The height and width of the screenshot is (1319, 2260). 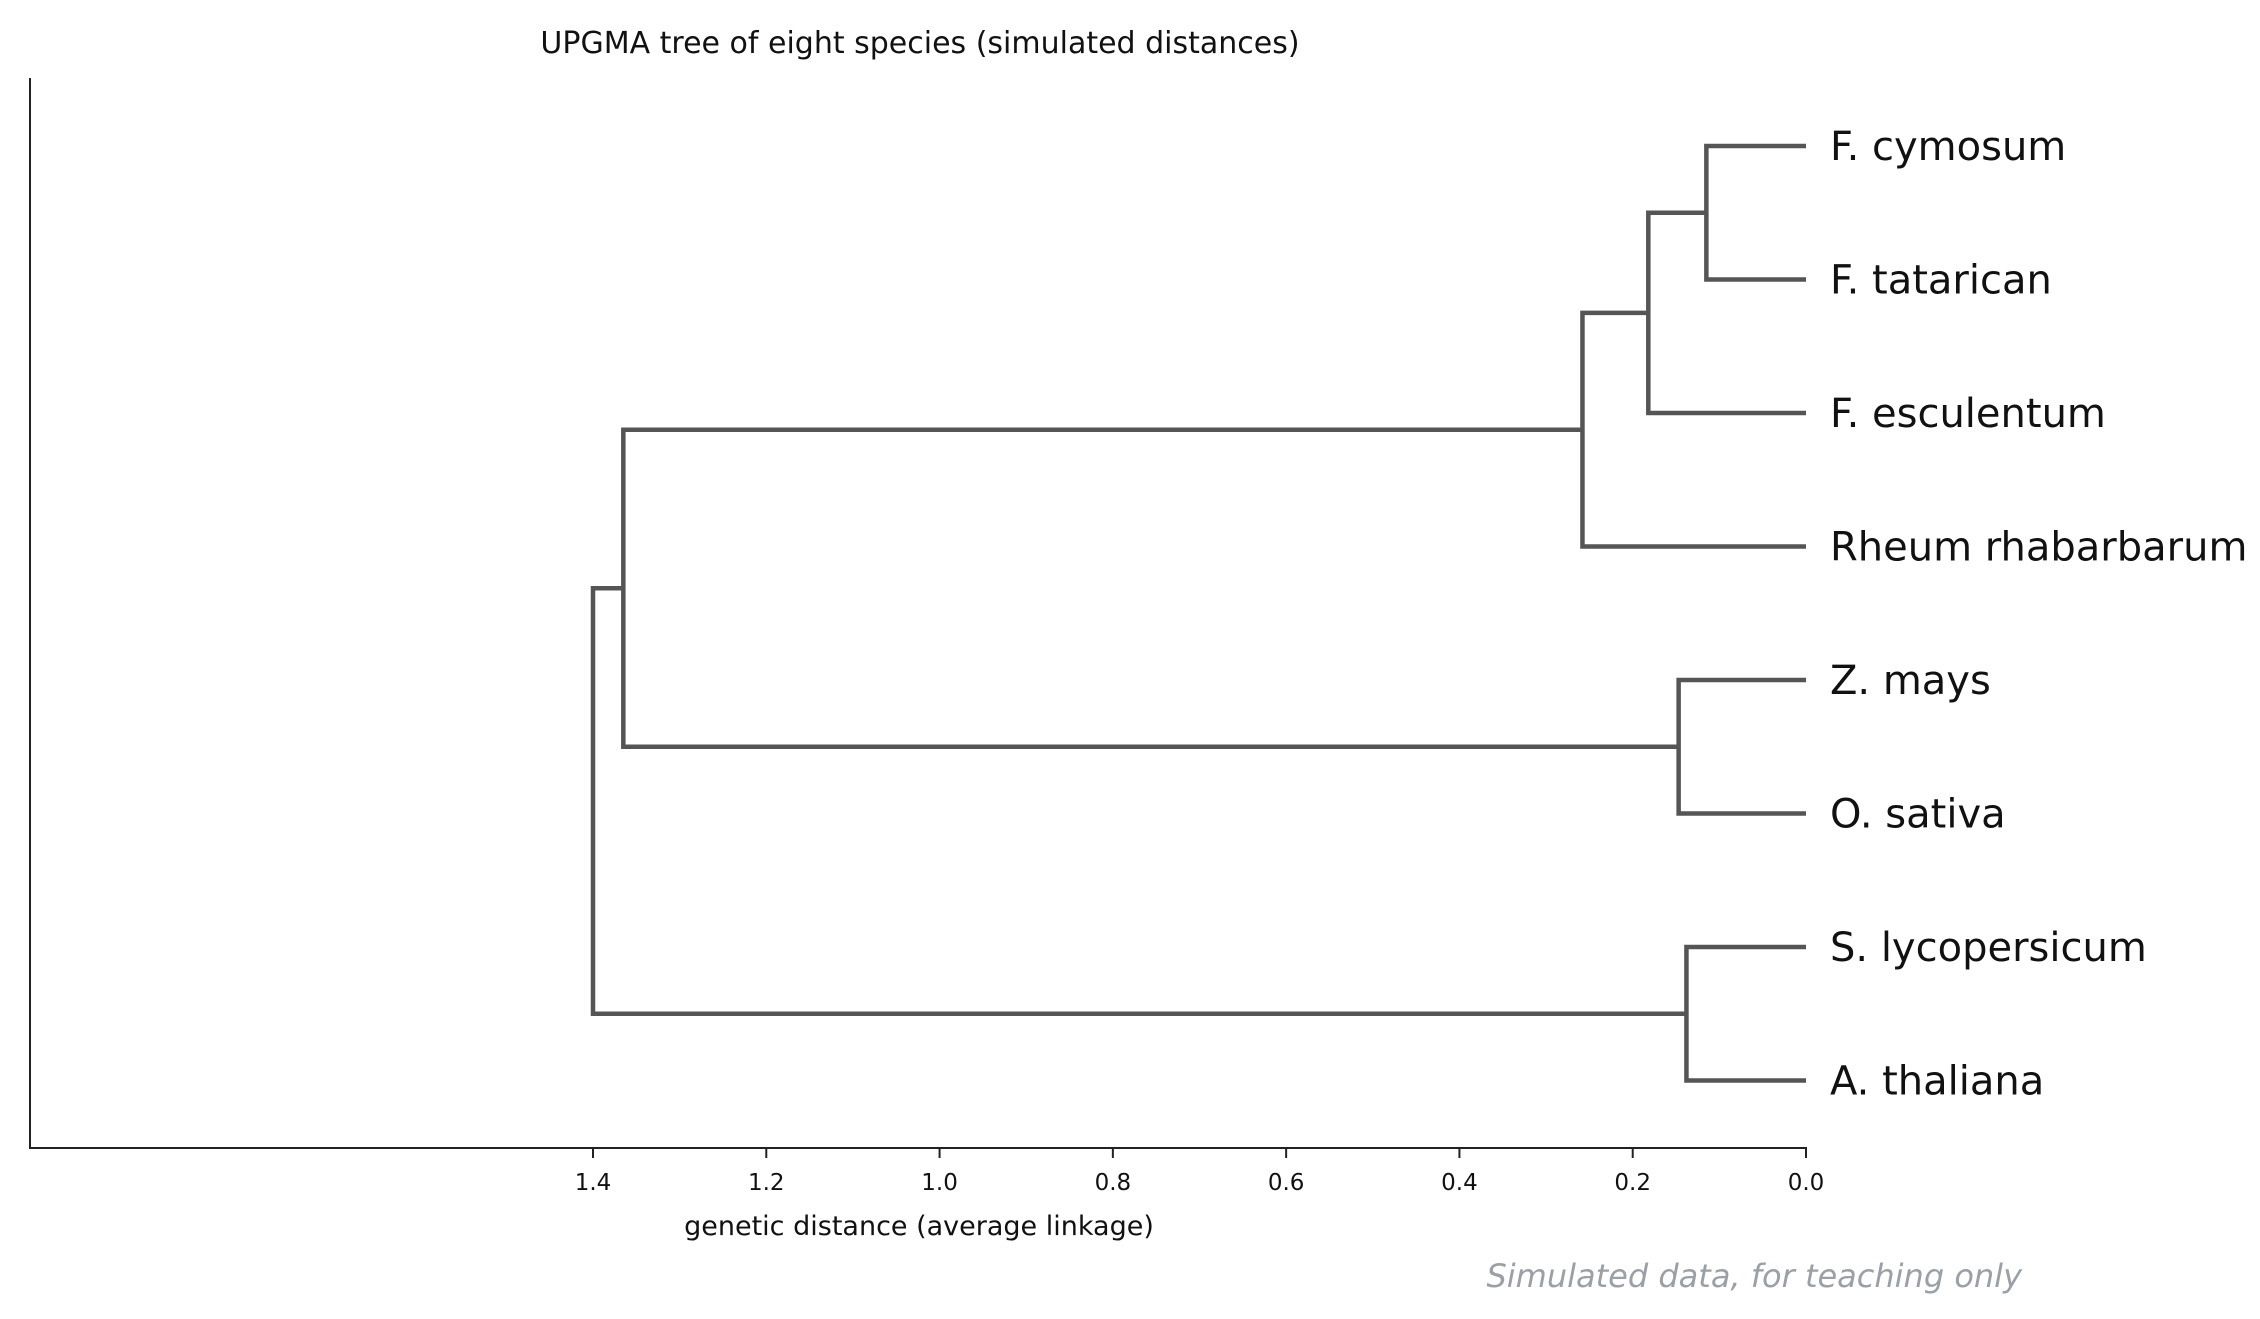 What do you see at coordinates (1968, 414) in the screenshot?
I see `leaf-label: F. esculentum` at bounding box center [1968, 414].